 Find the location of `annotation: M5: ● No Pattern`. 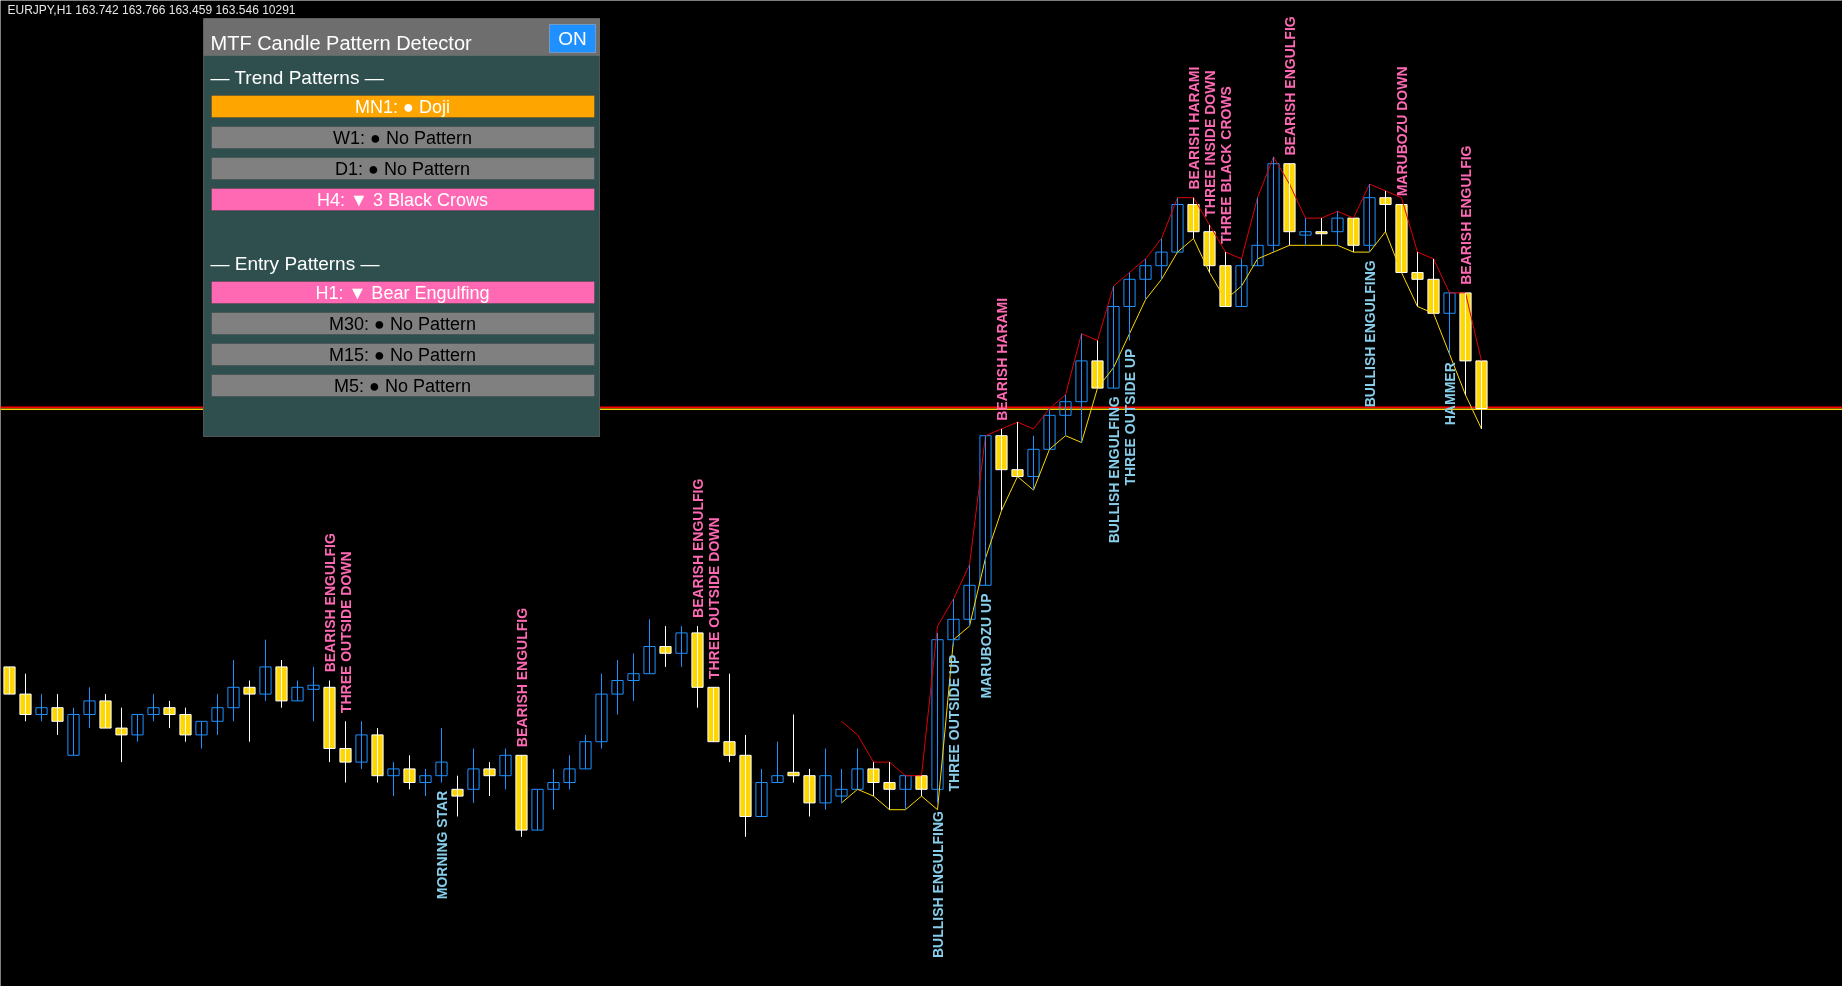

annotation: M5: ● No Pattern is located at coordinates (402, 385).